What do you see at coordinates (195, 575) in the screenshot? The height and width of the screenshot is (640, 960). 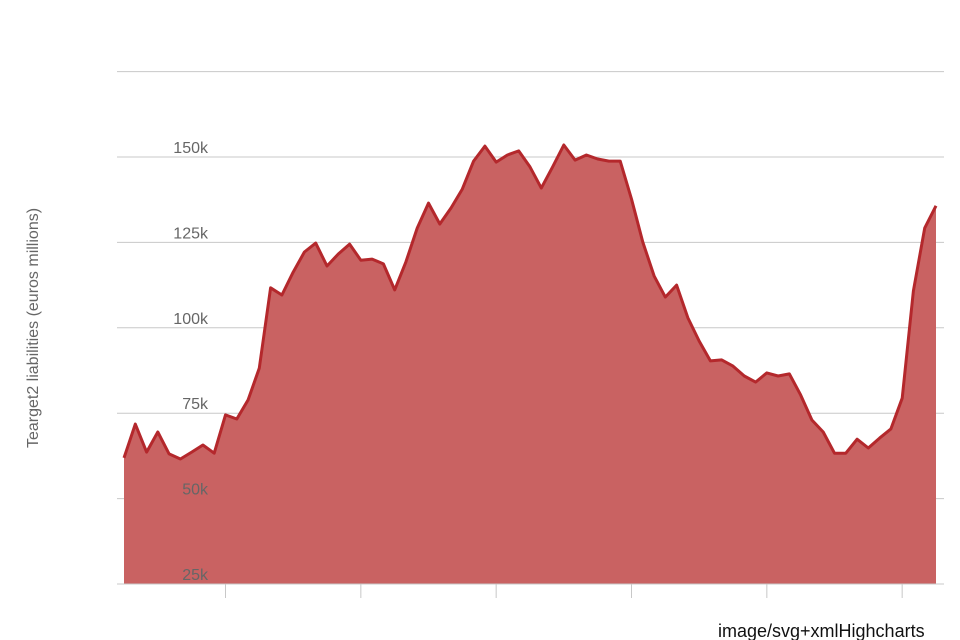 I see `y-tick-label: 25k` at bounding box center [195, 575].